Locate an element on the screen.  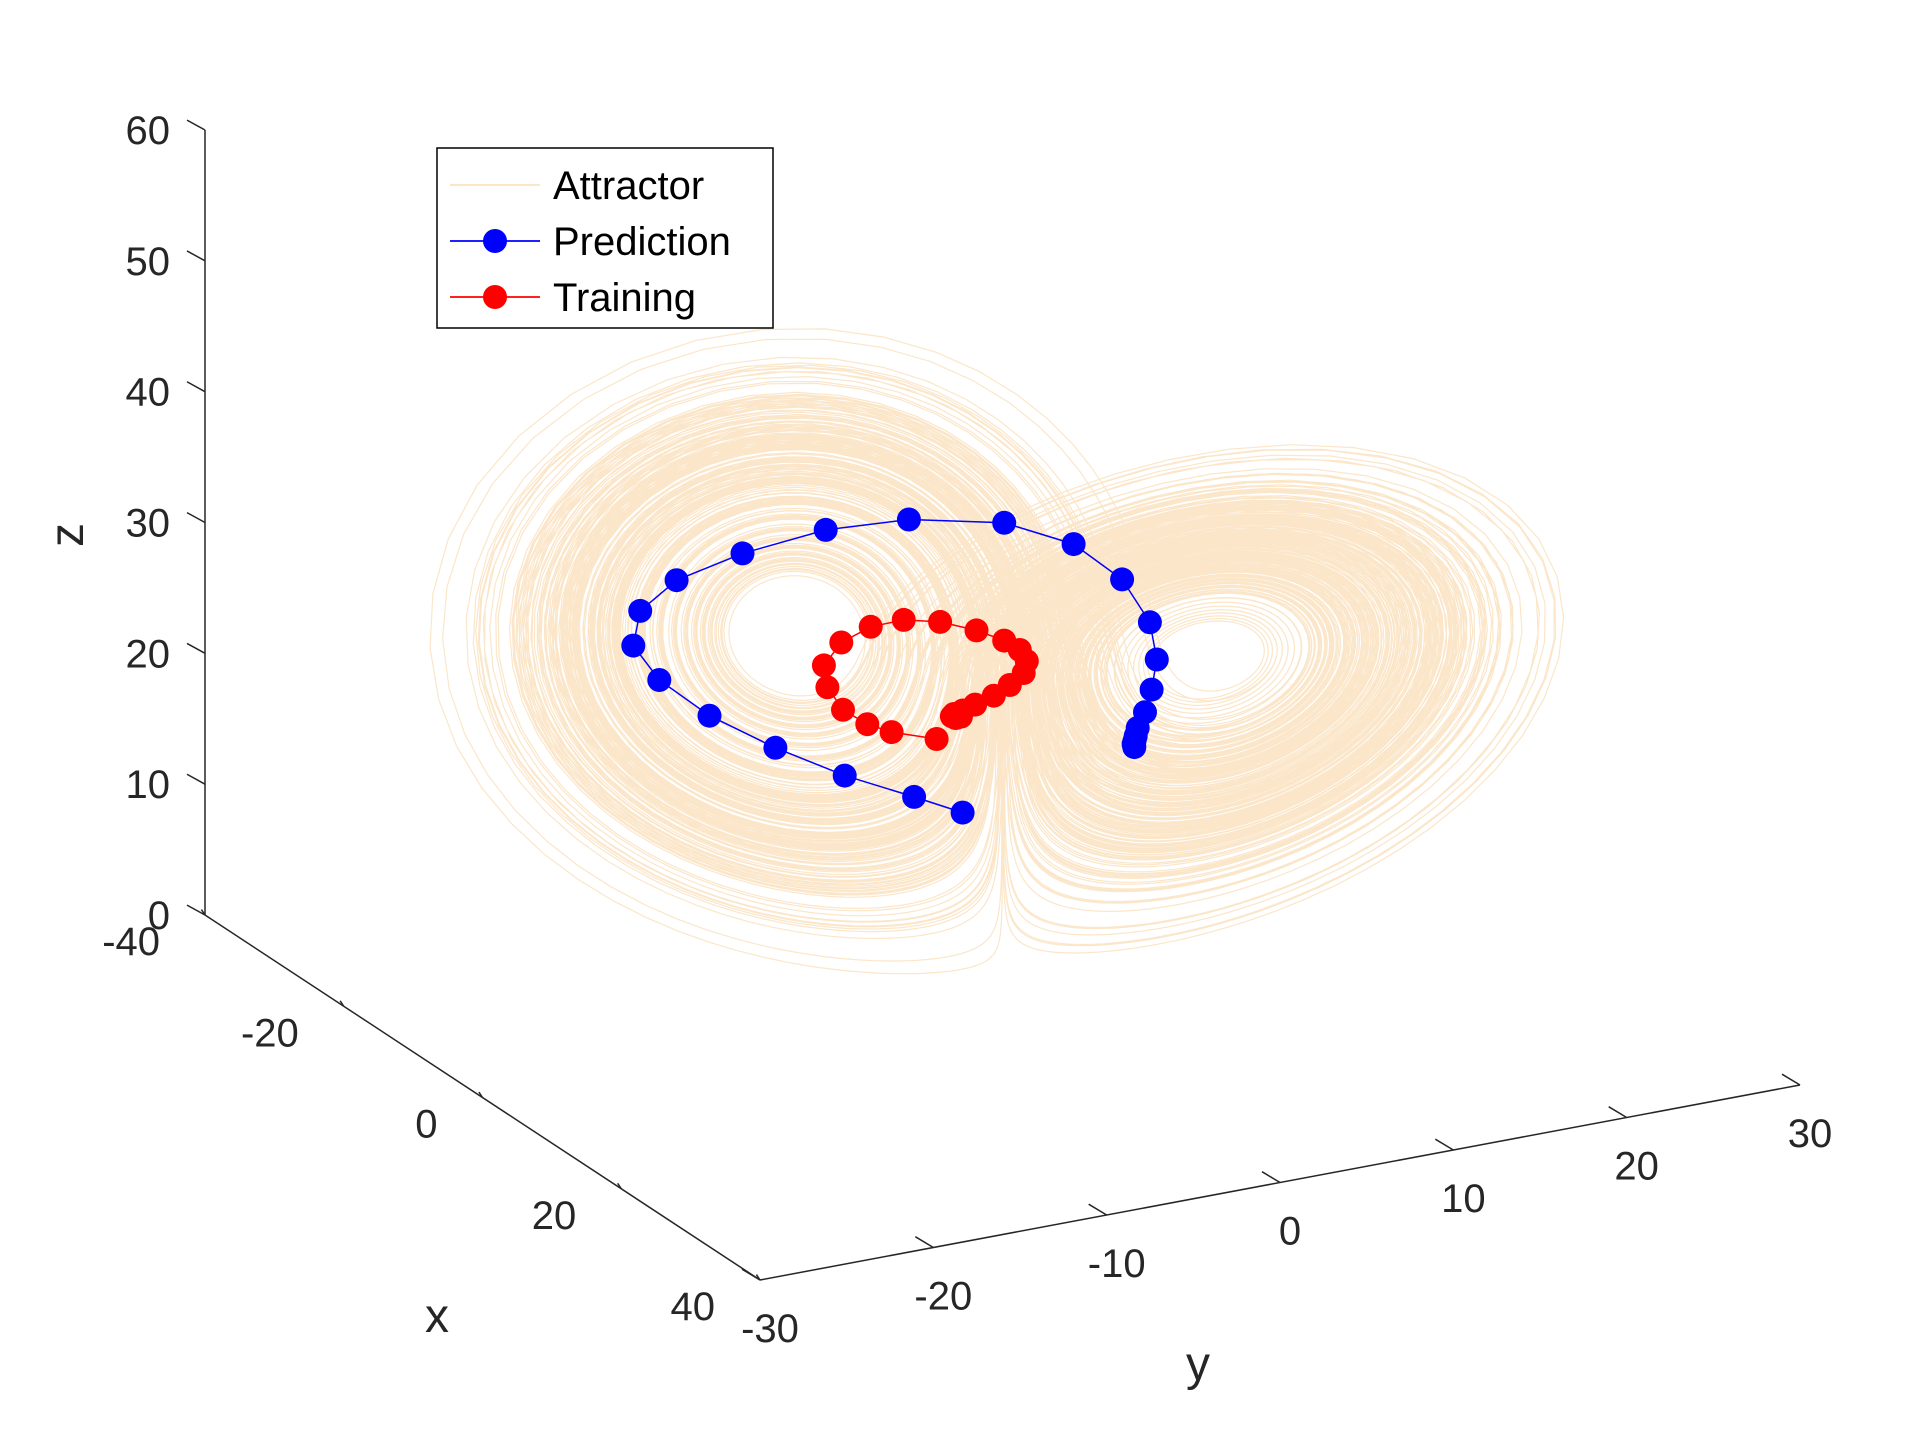
z-tick-label: 0 is located at coordinates (159, 916).